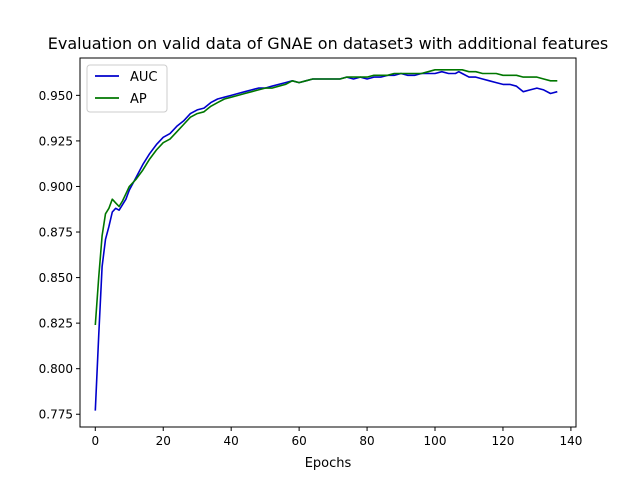  I want to click on x-axis: 0 20 40 60 80 100 120 140, so click(336, 437).